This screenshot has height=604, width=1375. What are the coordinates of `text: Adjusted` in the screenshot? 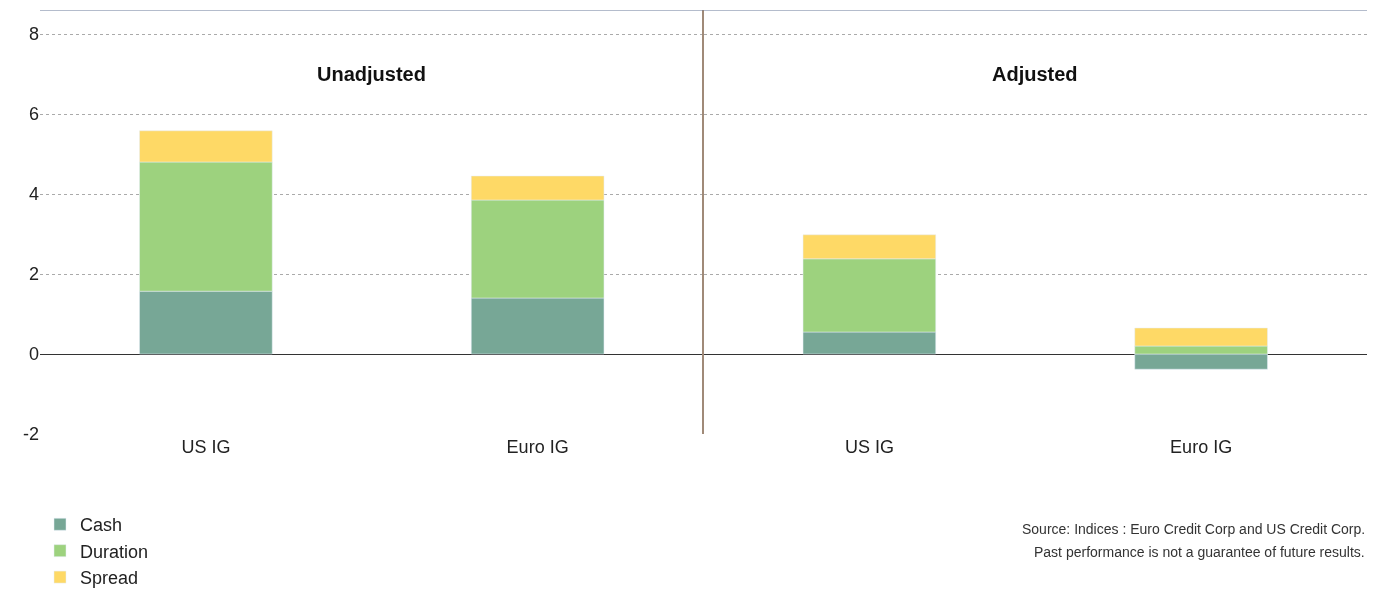 It's located at (1035, 74).